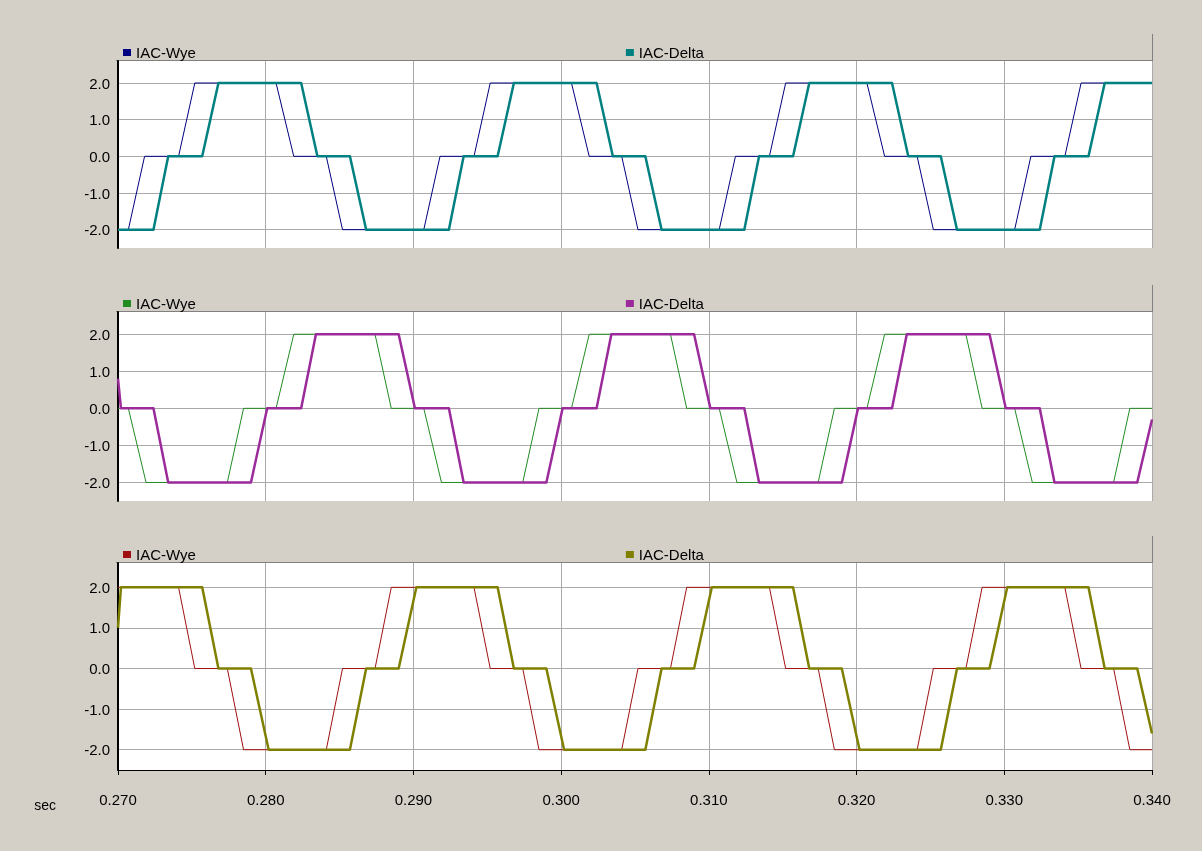  I want to click on x-tick-label: 0.330, so click(1004, 799).